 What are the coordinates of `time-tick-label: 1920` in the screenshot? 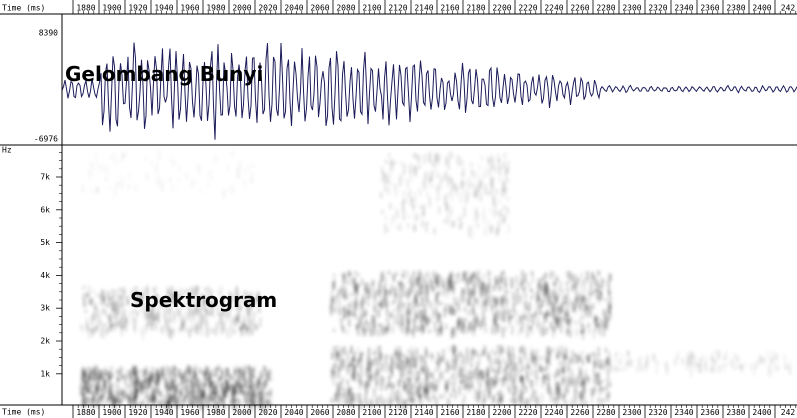 It's located at (137, 8).